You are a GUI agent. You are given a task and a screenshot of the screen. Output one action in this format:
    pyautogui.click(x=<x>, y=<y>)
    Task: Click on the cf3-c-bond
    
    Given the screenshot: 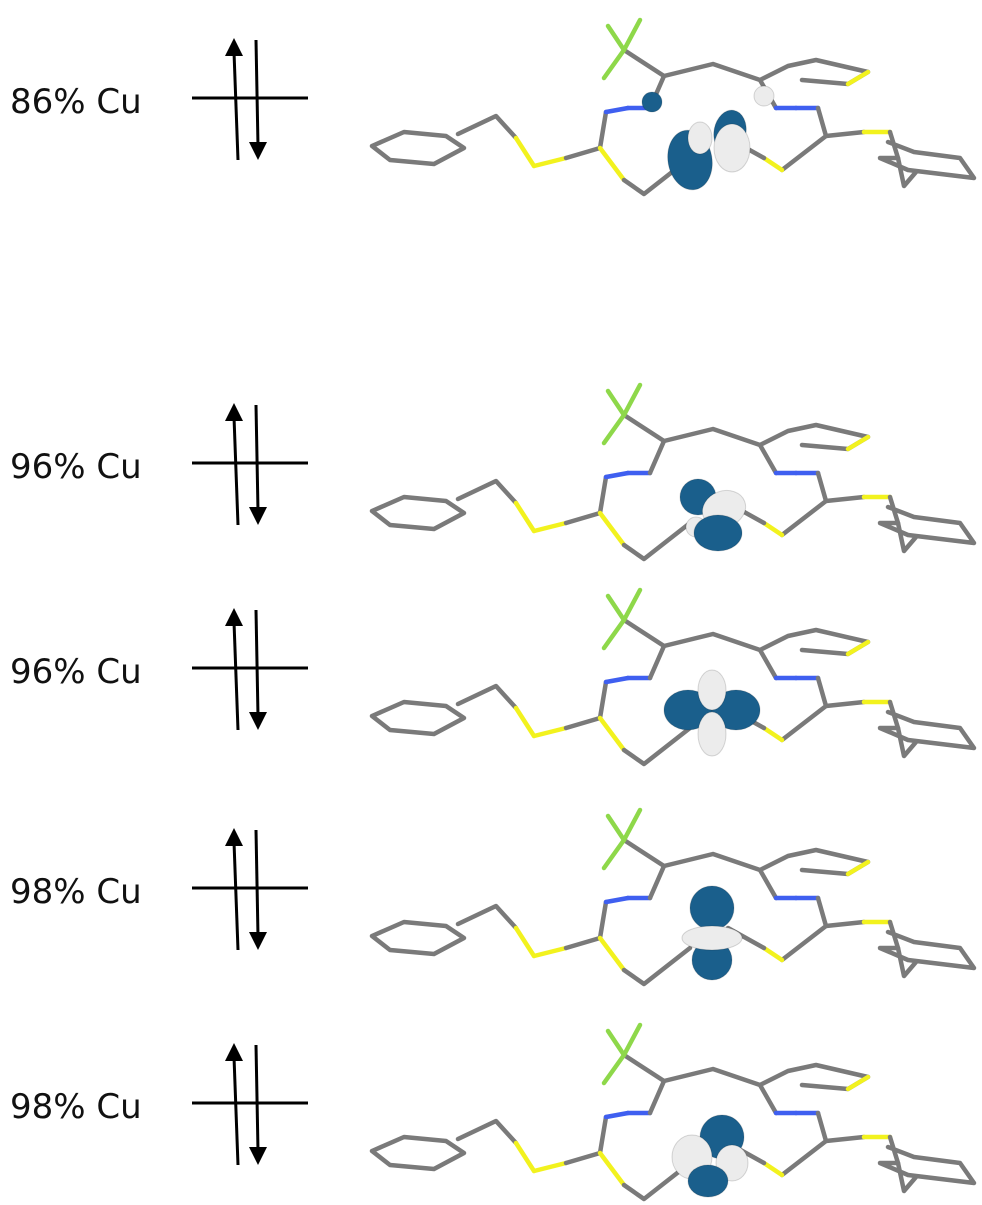 What is the action you would take?
    pyautogui.click(x=644, y=428)
    